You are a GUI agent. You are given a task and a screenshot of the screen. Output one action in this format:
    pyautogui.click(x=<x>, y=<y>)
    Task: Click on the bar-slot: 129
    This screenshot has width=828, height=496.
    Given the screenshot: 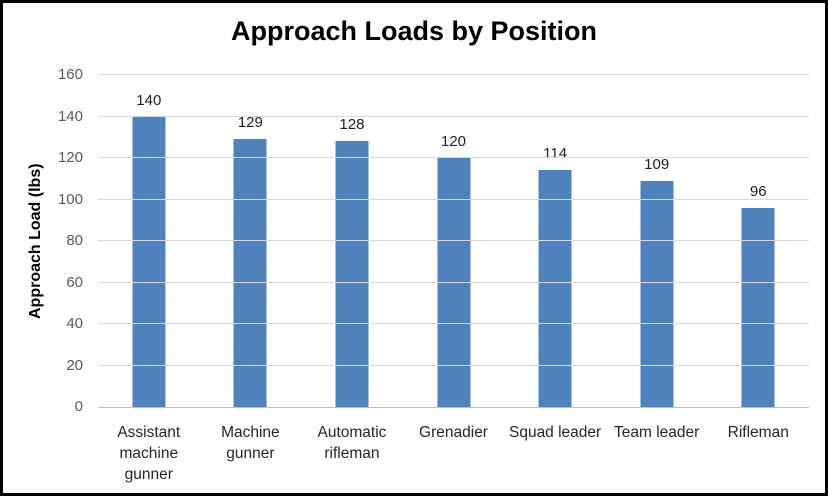 What is the action you would take?
    pyautogui.click(x=251, y=241)
    